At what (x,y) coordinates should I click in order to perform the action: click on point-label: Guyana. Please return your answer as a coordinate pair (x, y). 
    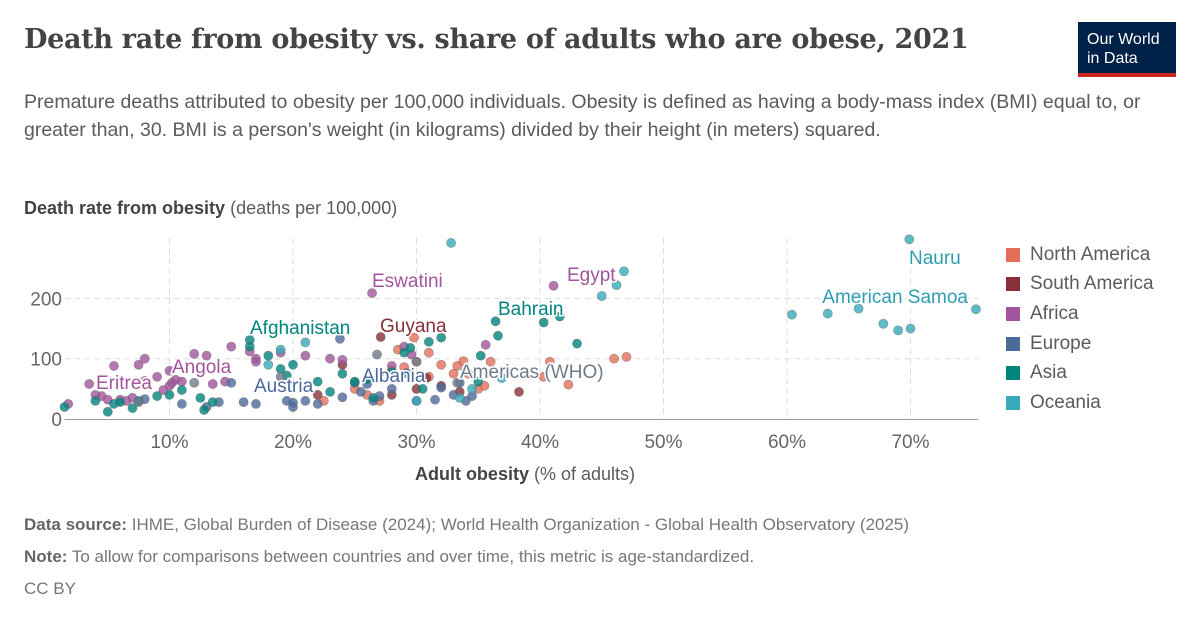
    Looking at the image, I should click on (413, 326).